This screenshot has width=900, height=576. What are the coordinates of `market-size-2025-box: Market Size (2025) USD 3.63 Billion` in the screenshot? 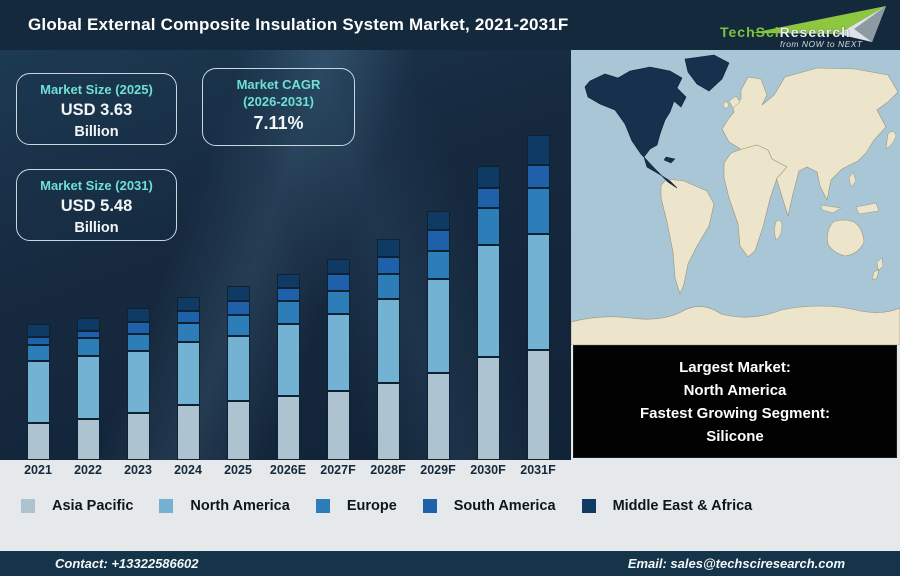 It's located at (96, 109).